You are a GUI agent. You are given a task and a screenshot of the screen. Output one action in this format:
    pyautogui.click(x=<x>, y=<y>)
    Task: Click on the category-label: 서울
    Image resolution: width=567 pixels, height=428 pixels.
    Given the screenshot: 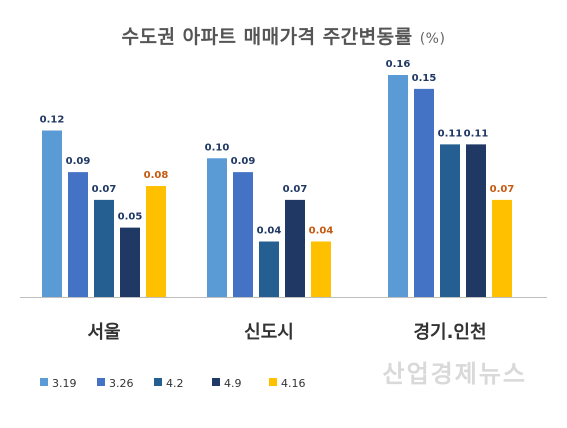 What is the action you would take?
    pyautogui.click(x=103, y=332)
    